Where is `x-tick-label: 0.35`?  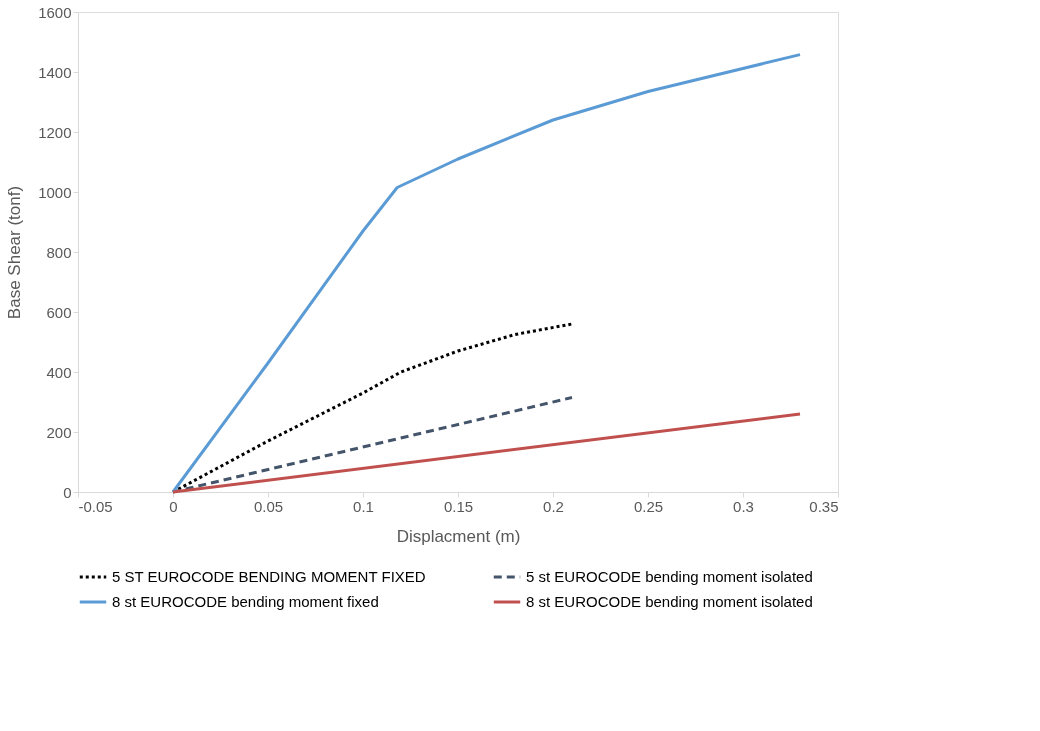 x-tick-label: 0.35 is located at coordinates (824, 506).